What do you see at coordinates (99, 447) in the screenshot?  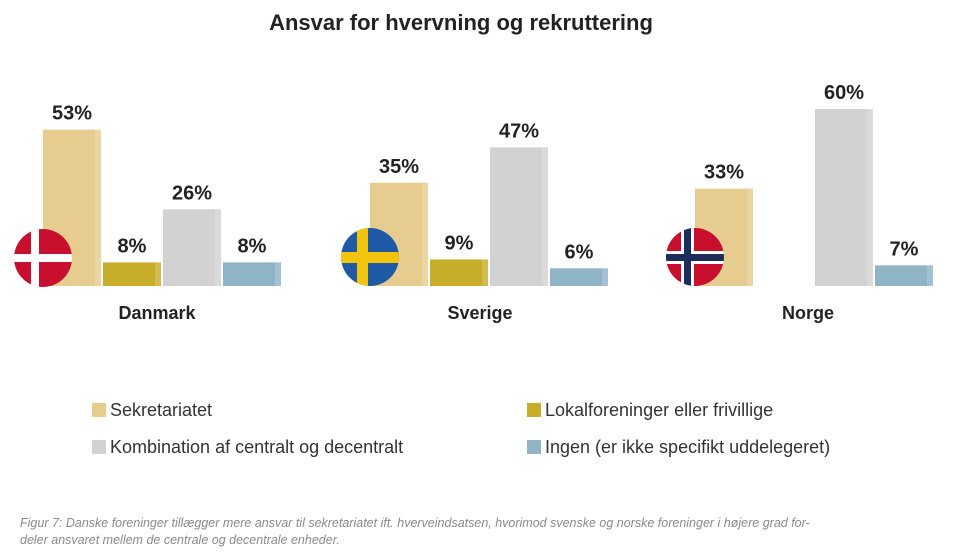 I see `legend-swatch-kombination` at bounding box center [99, 447].